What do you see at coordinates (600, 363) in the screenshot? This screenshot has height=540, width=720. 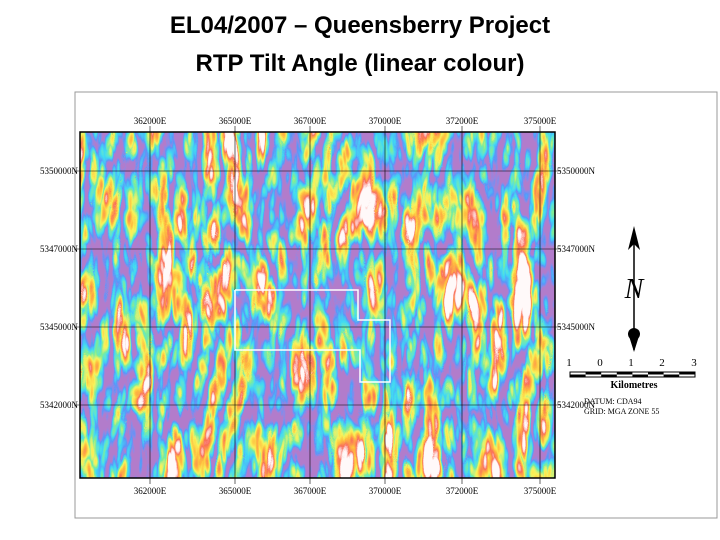 I see `scale-tick-label: 0` at bounding box center [600, 363].